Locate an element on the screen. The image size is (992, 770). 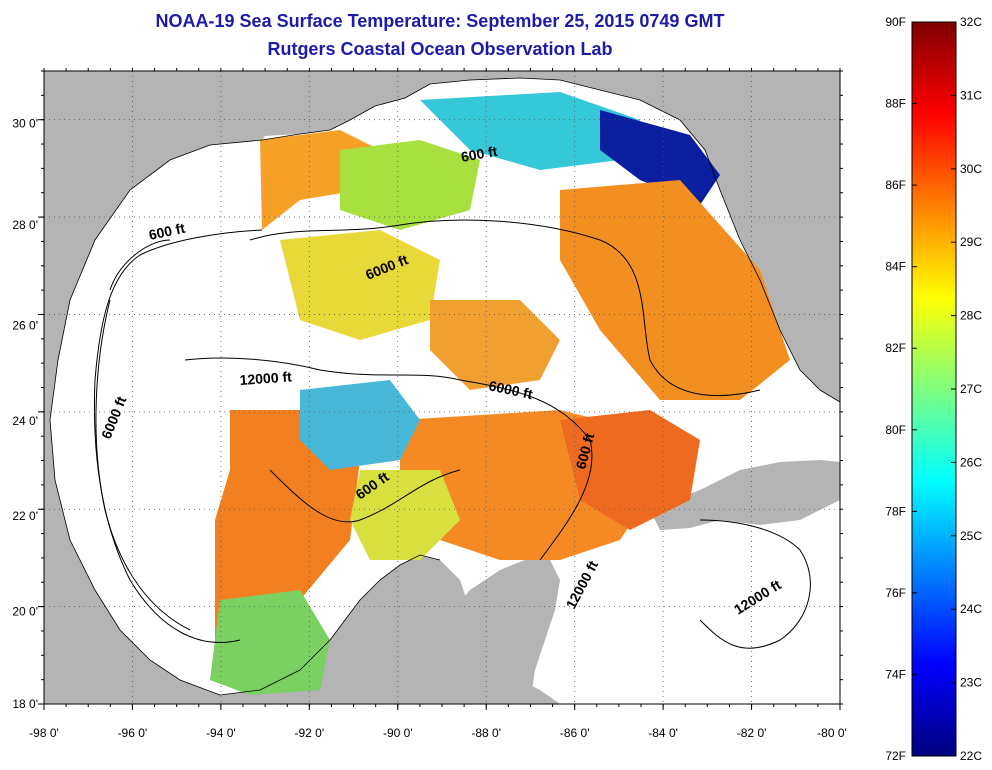
colorbar-c-label: 27C is located at coordinates (971, 389).